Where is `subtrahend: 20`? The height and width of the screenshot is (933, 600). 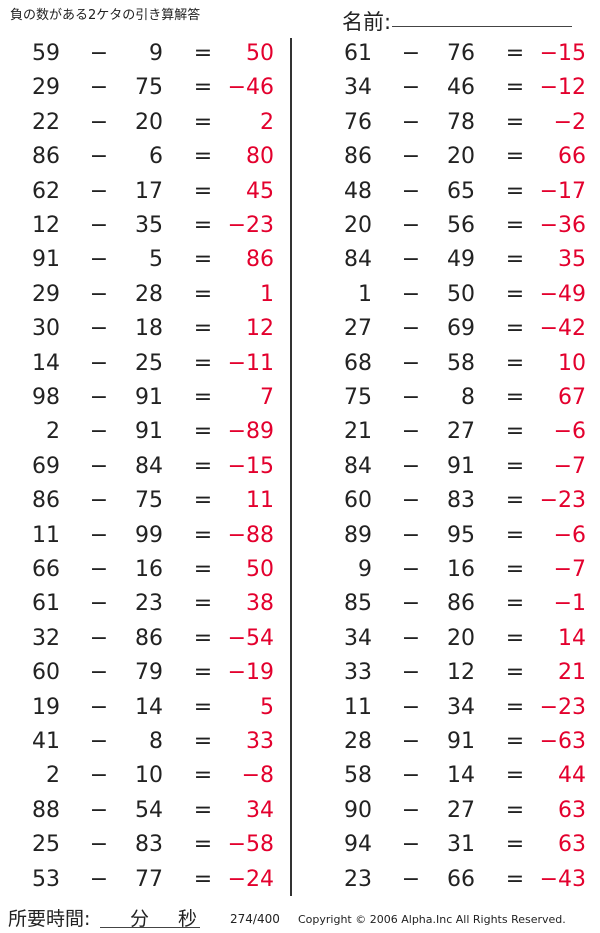 subtrahend: 20 is located at coordinates (461, 157).